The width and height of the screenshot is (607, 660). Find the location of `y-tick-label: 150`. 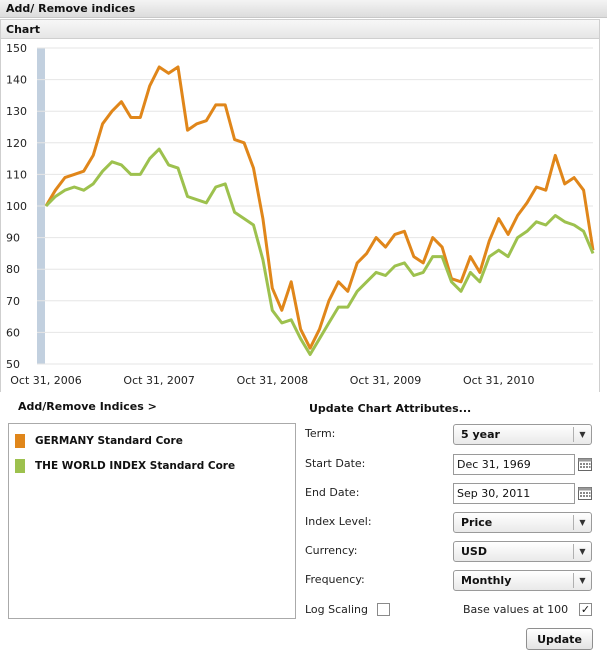

y-tick-label: 150 is located at coordinates (16, 48).